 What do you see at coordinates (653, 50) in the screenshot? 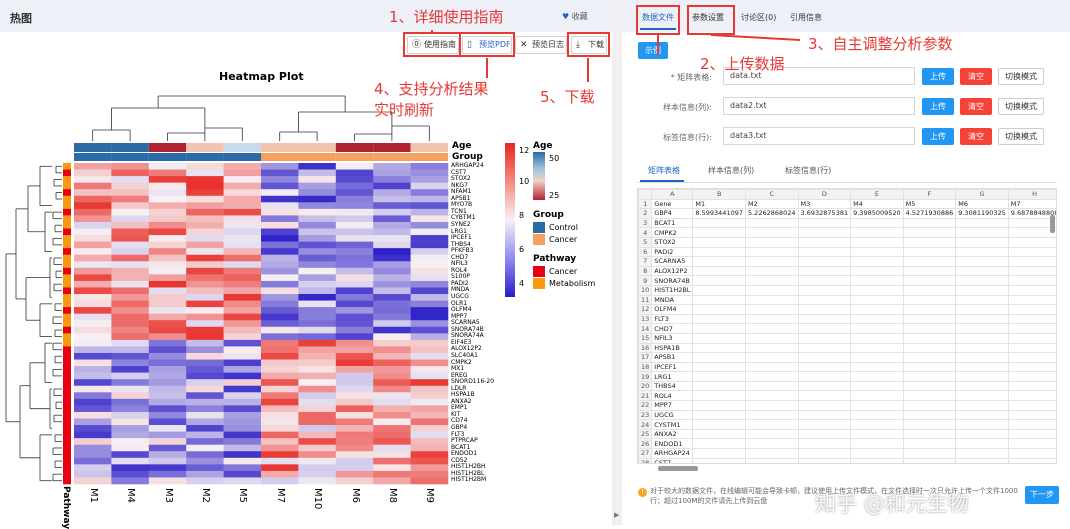
I see `example-button: 示例` at bounding box center [653, 50].